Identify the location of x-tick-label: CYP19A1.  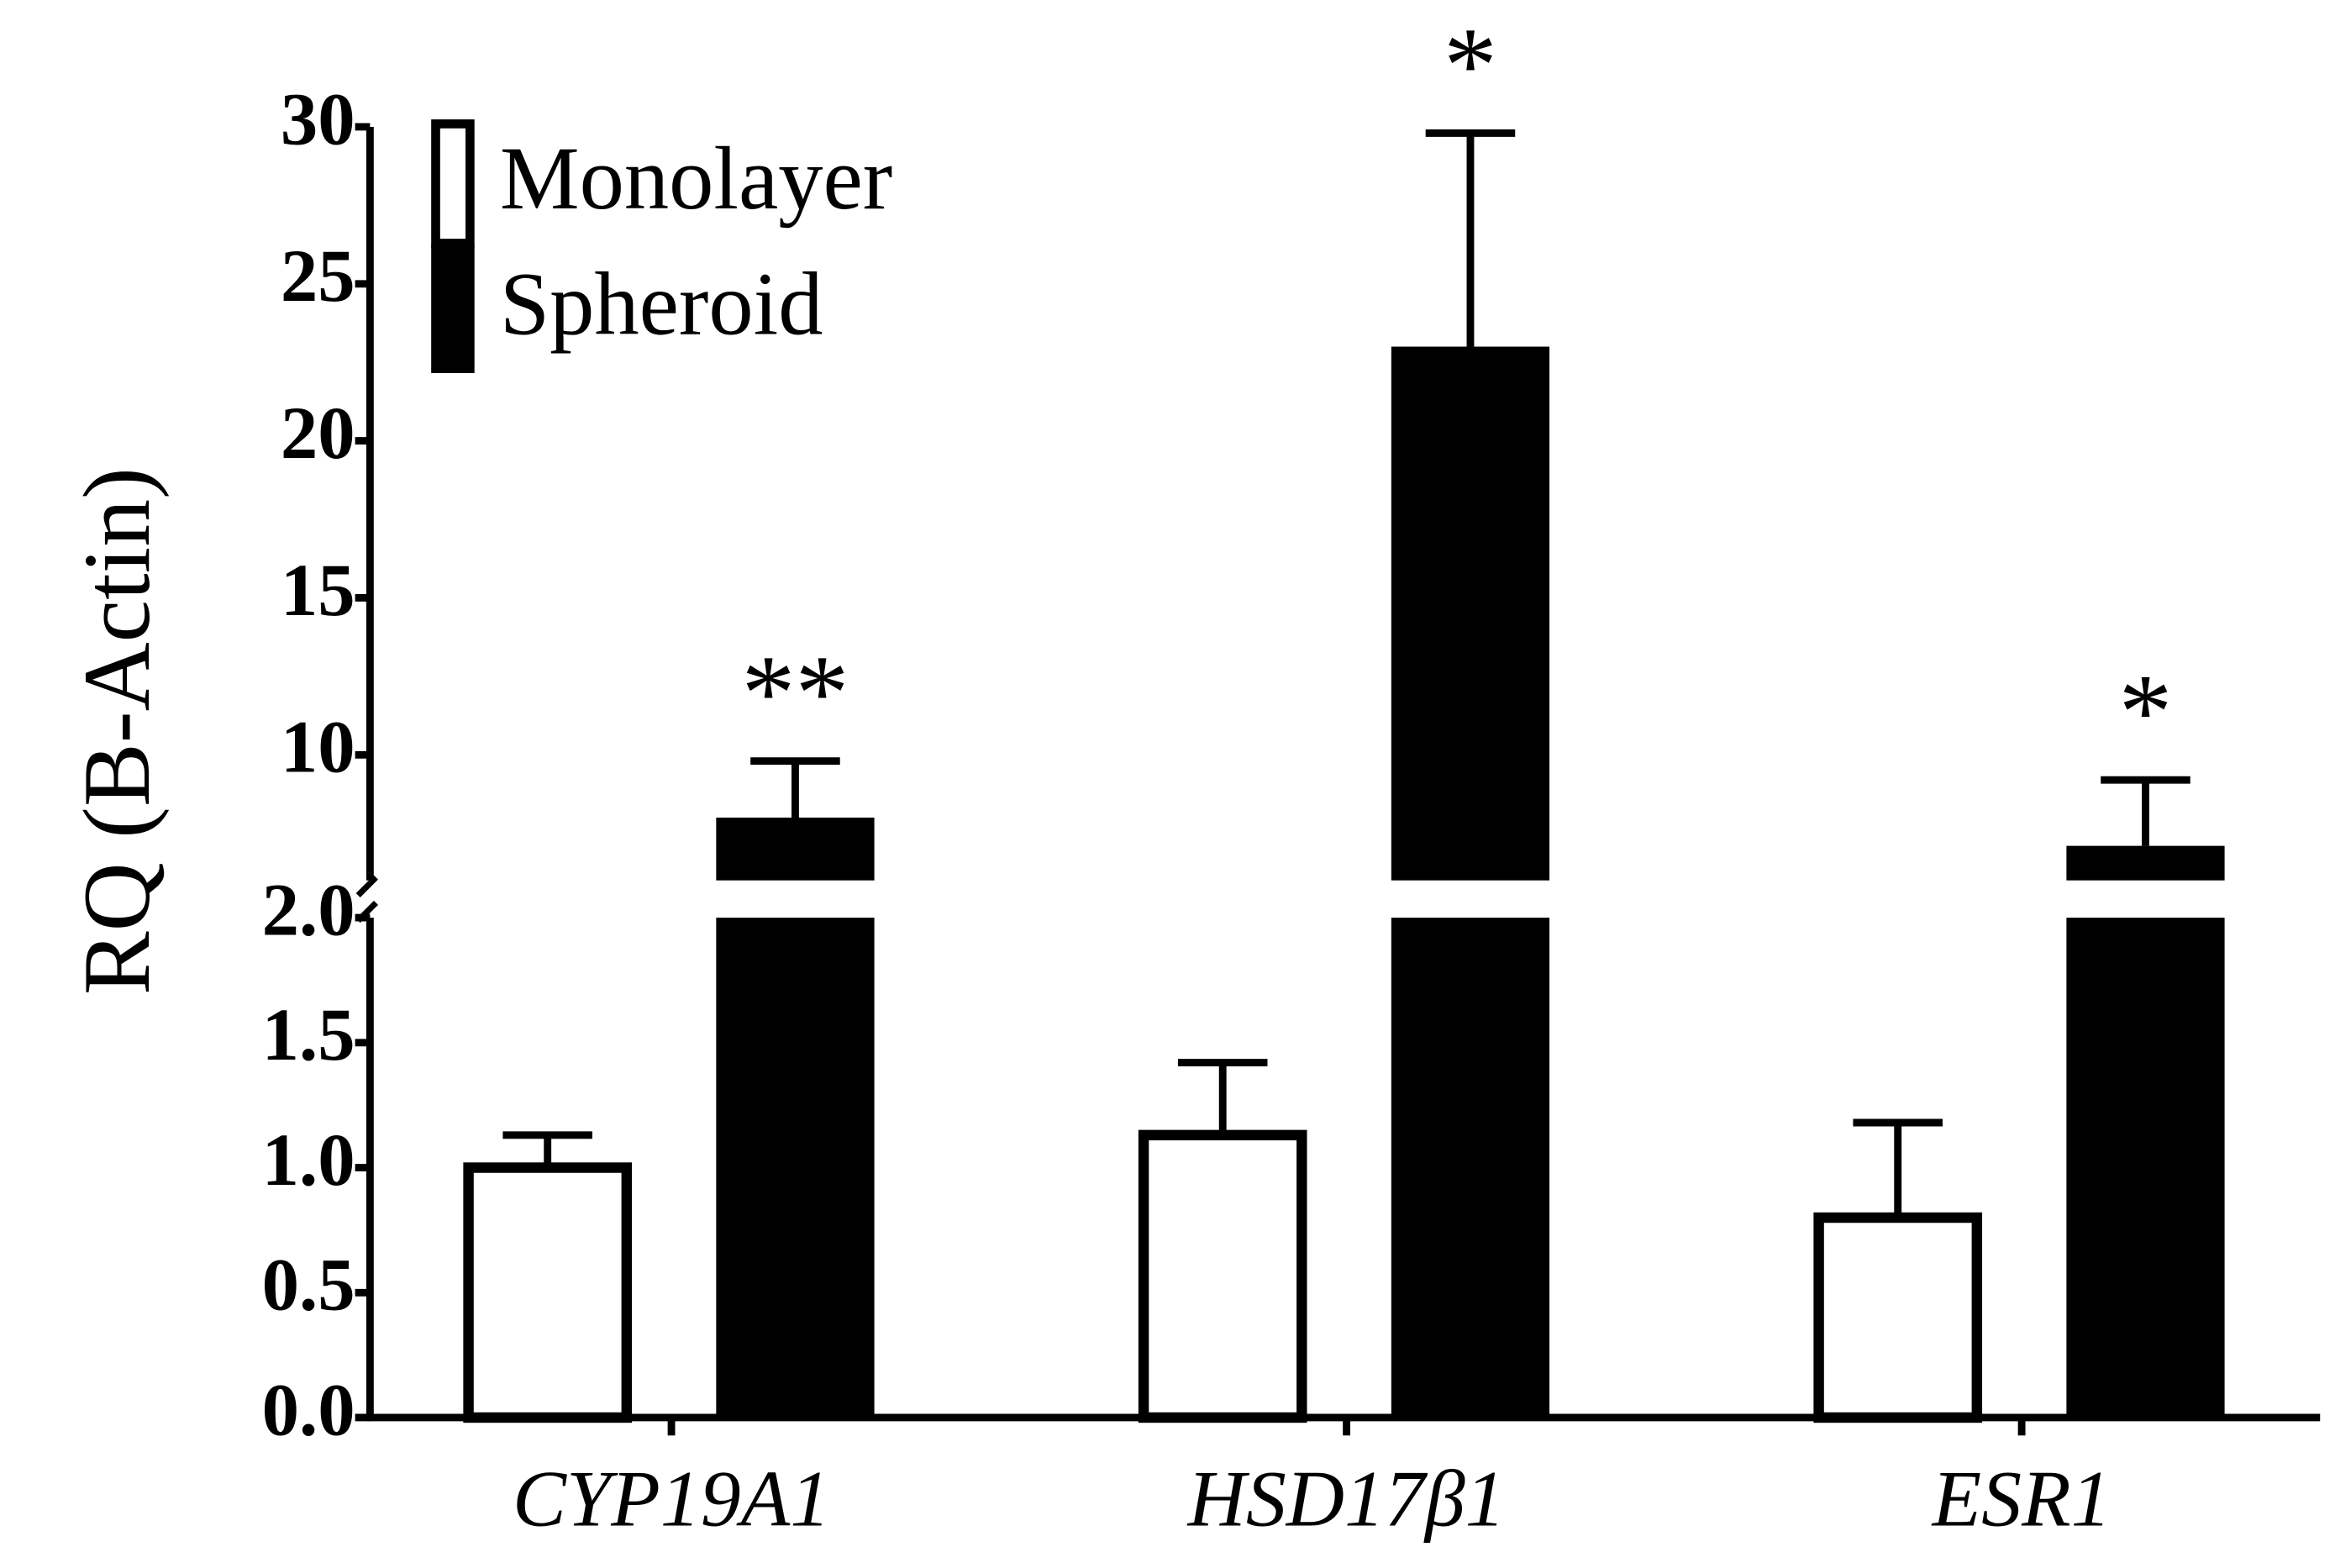
(671, 1500).